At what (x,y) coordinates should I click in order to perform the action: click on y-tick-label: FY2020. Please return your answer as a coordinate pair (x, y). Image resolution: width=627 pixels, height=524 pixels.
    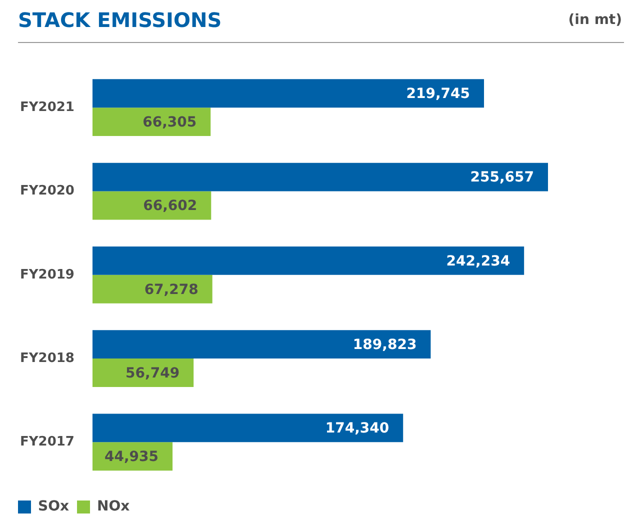
    Looking at the image, I should click on (47, 191).